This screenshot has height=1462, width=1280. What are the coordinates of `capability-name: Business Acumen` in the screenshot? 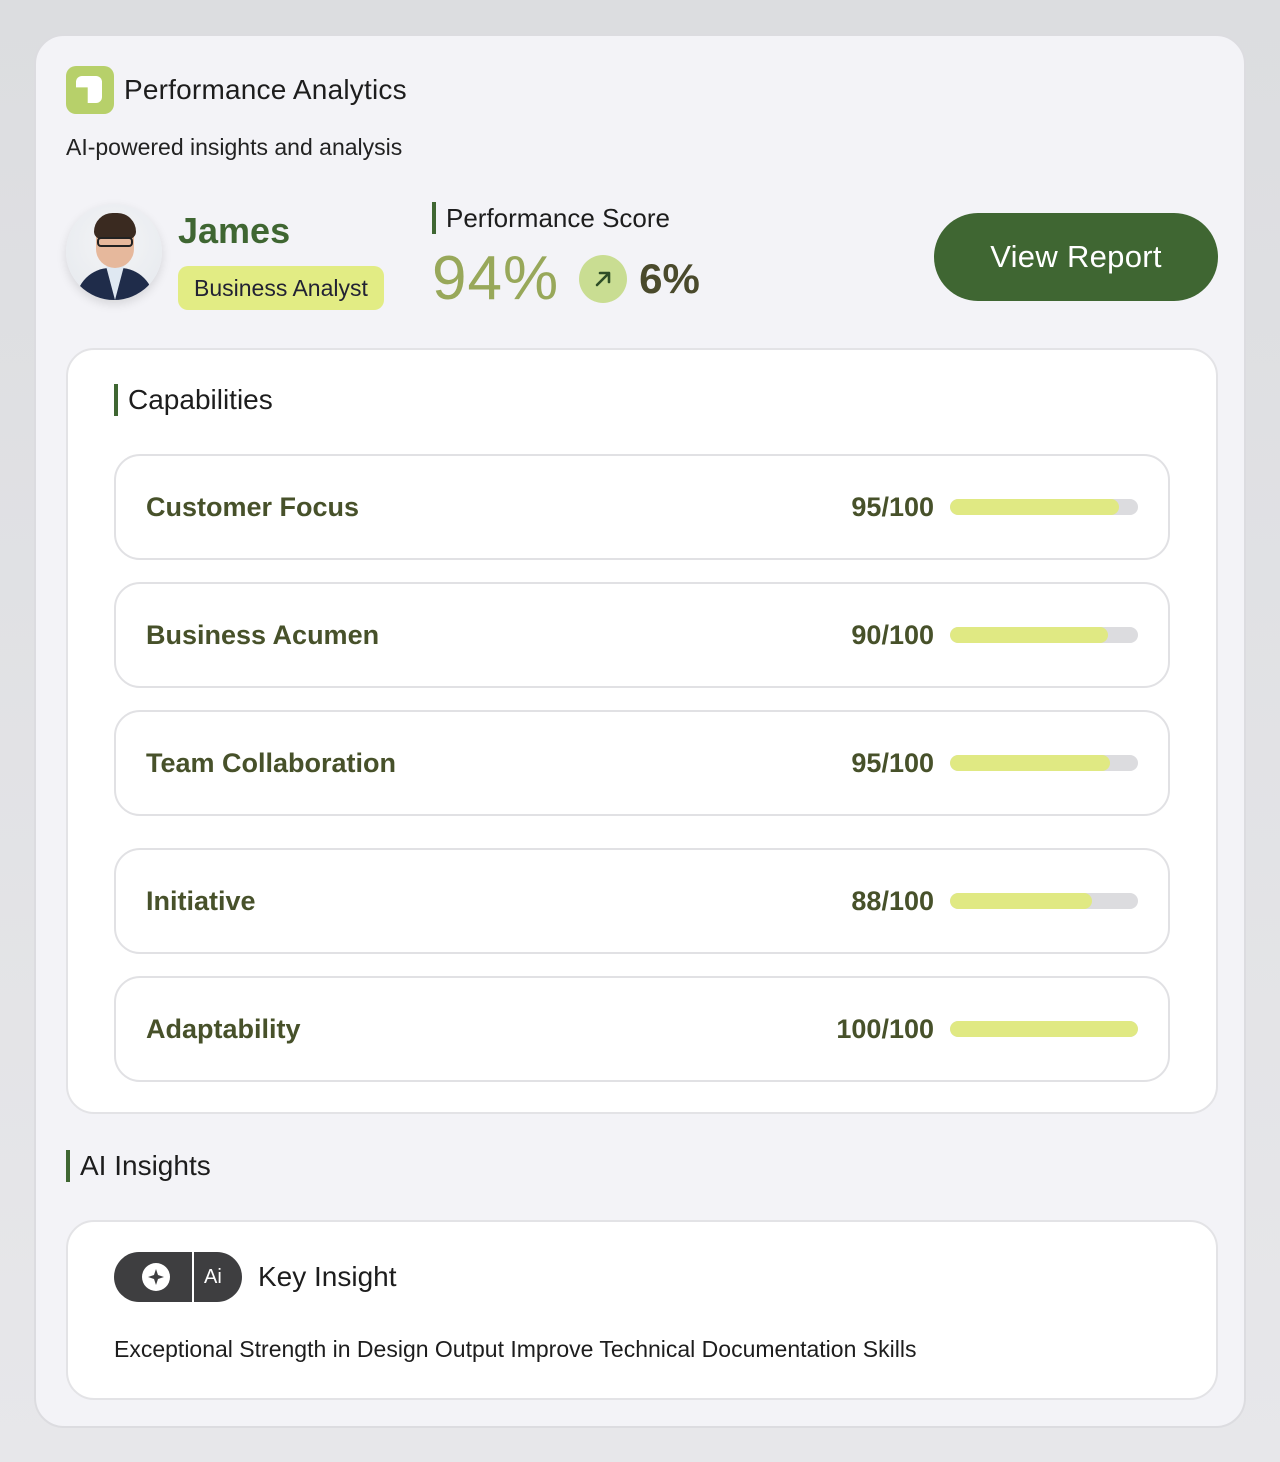 It's located at (263, 635).